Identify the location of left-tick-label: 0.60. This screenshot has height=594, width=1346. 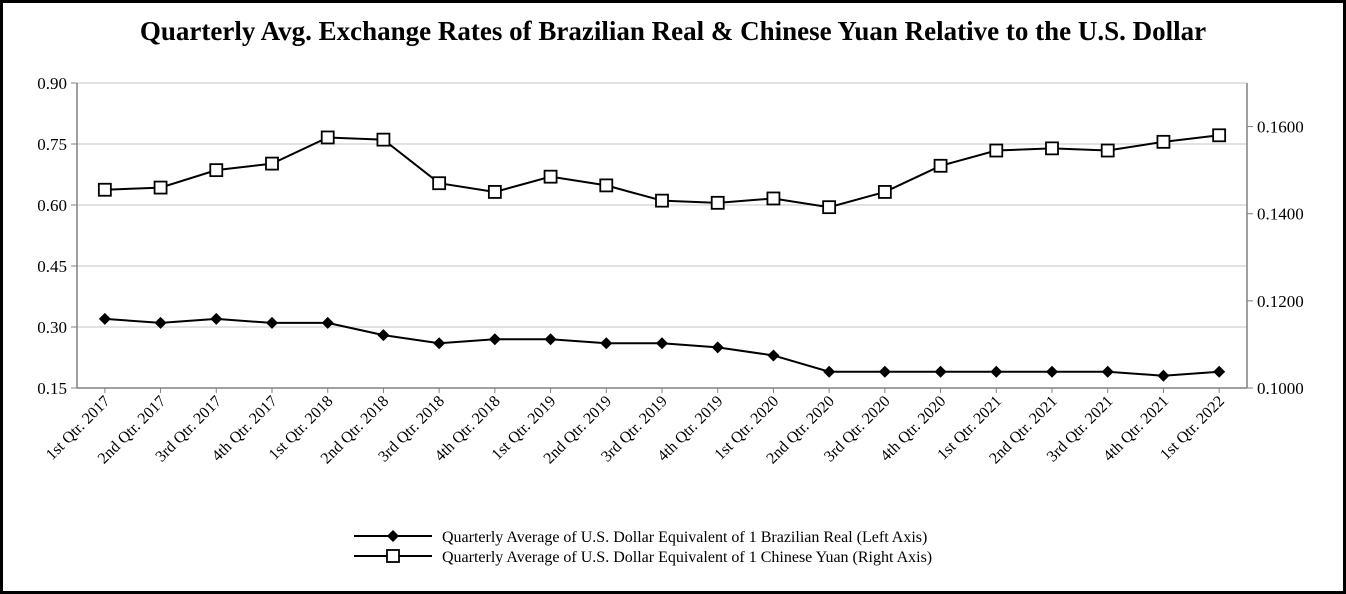
(52, 205).